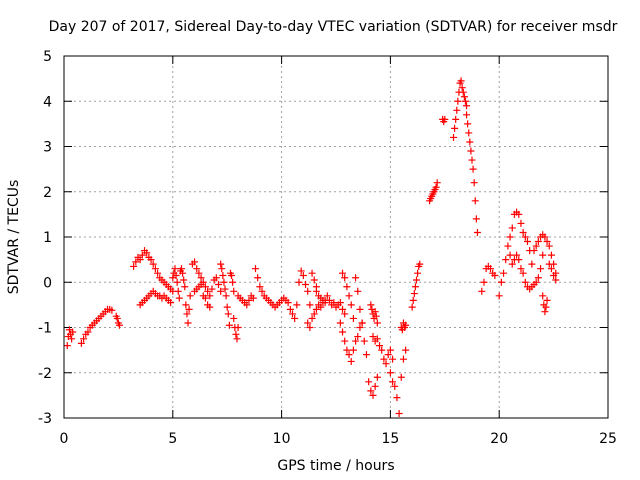 The width and height of the screenshot is (640, 480). What do you see at coordinates (47, 148) in the screenshot?
I see `y-tick-label: 3` at bounding box center [47, 148].